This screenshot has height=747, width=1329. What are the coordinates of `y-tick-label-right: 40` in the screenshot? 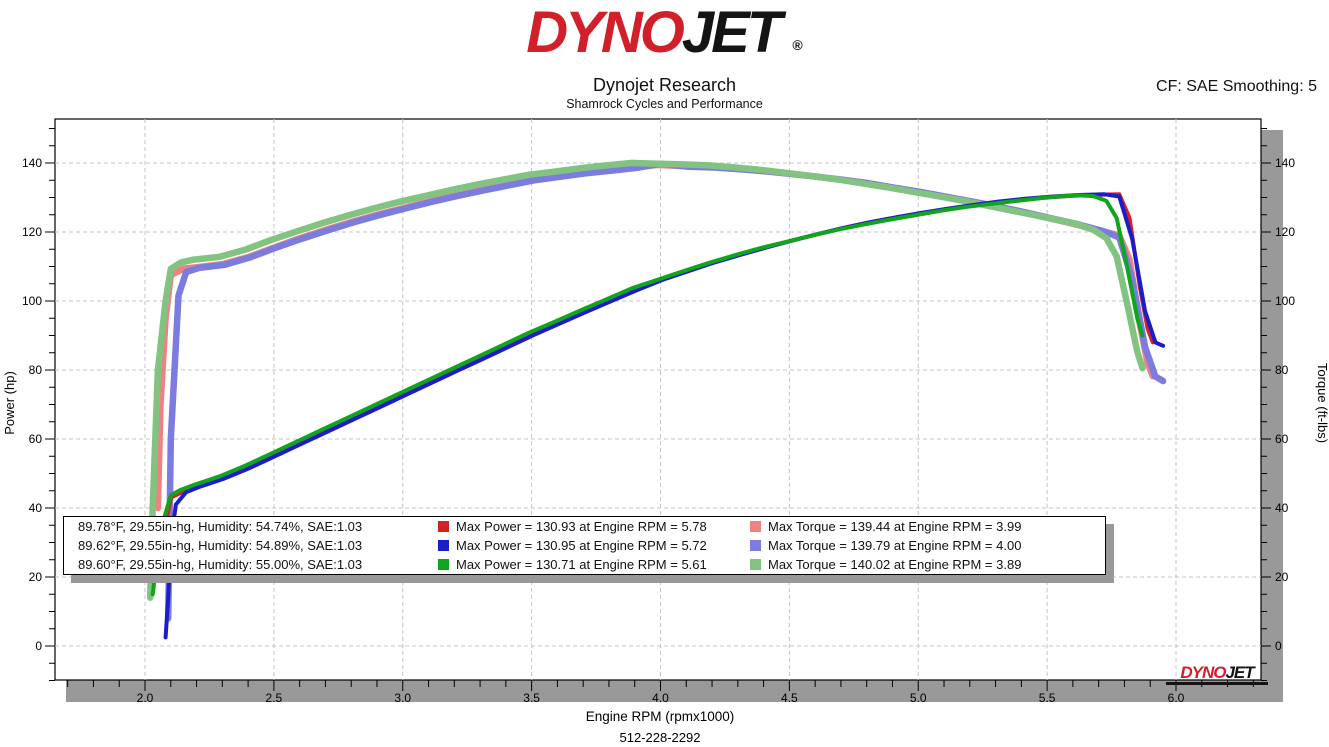 It's located at (1282, 508).